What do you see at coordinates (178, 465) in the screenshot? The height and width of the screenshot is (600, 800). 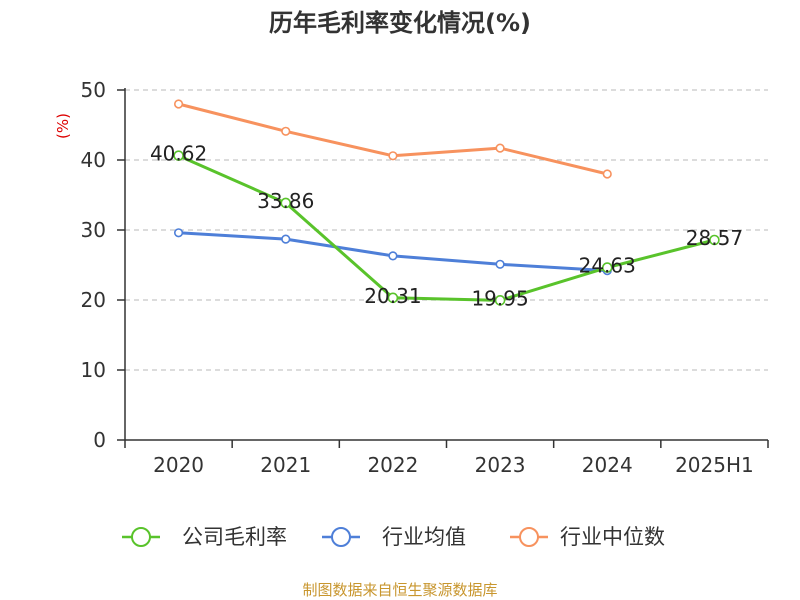 I see `x-tick-label: 2020` at bounding box center [178, 465].